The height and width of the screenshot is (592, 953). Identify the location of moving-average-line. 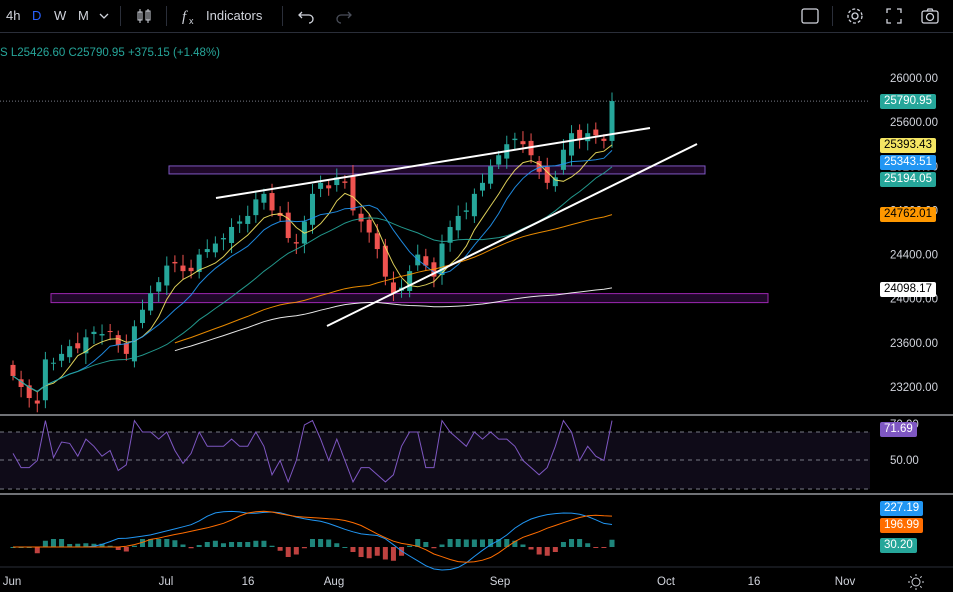
(393, 279).